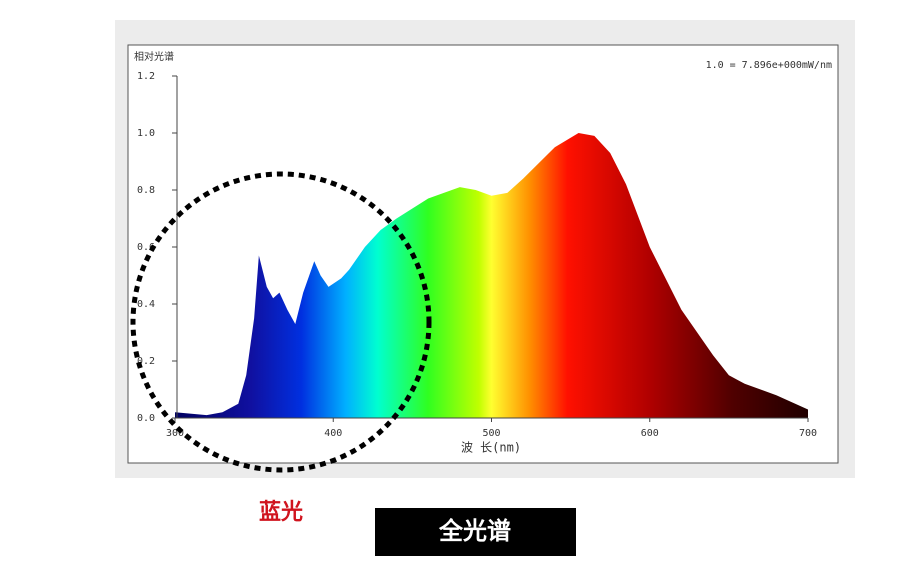 The image size is (900, 586). What do you see at coordinates (146, 76) in the screenshot?
I see `y-tick-label: 1.2` at bounding box center [146, 76].